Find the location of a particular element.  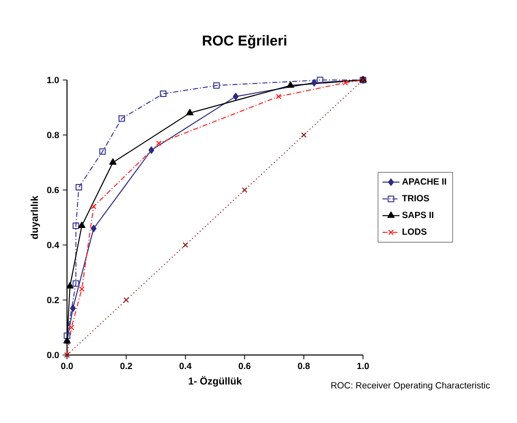

x-tick-label: 1.0 is located at coordinates (363, 366).